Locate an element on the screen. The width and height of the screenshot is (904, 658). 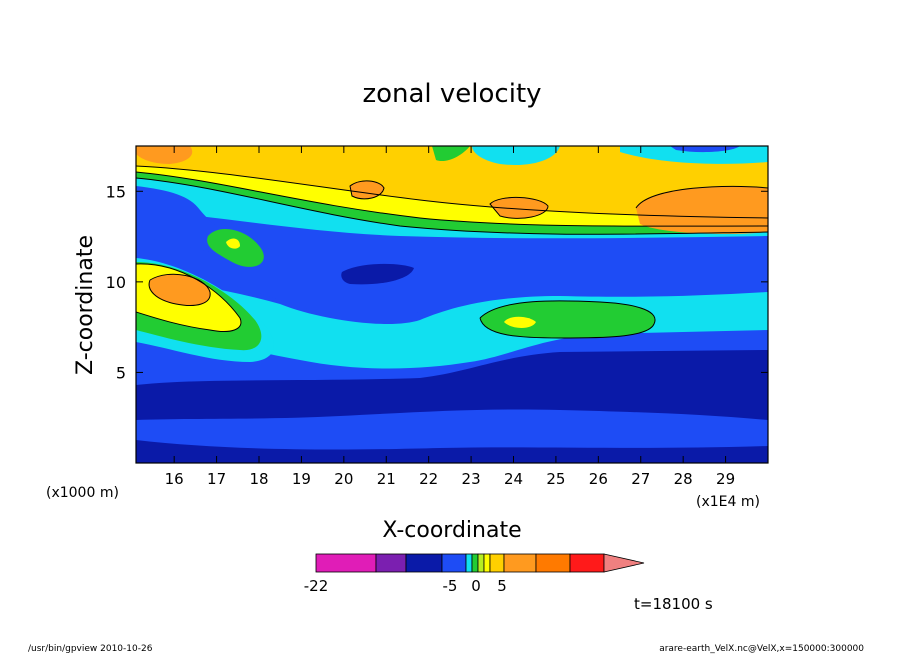
patch-top-right-blue is located at coordinates (705, 149).